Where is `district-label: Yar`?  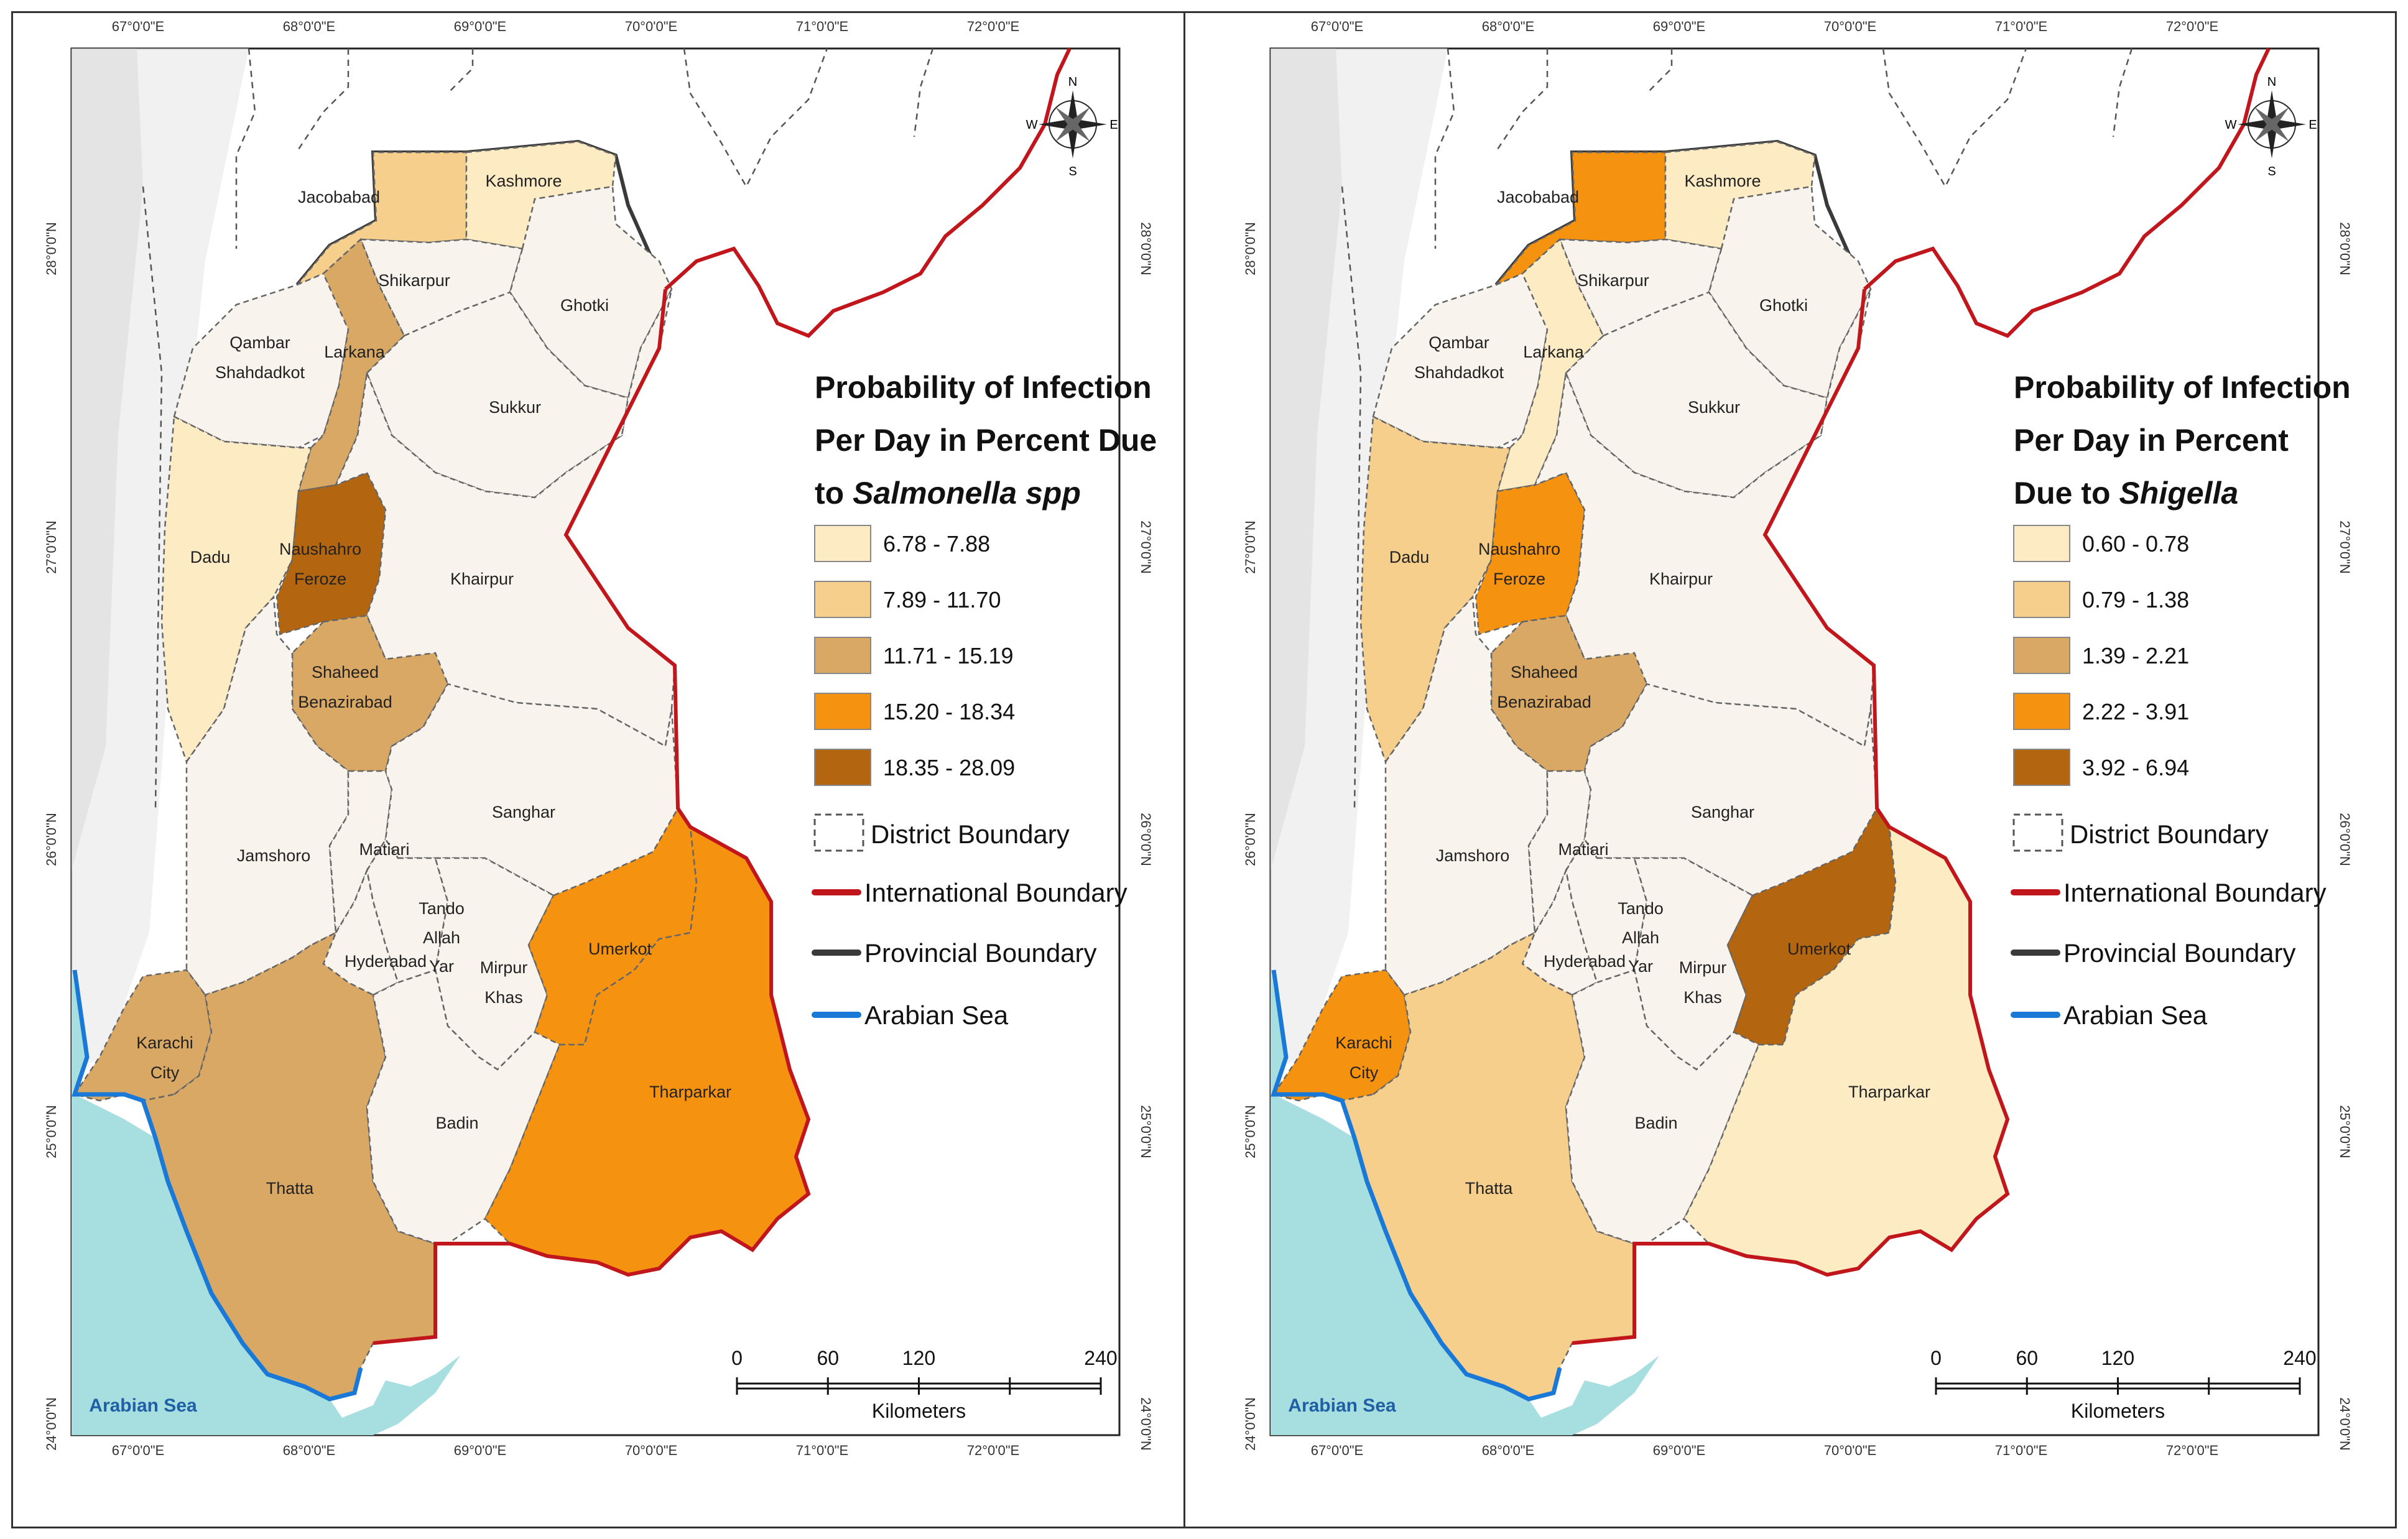 district-label: Yar is located at coordinates (441, 966).